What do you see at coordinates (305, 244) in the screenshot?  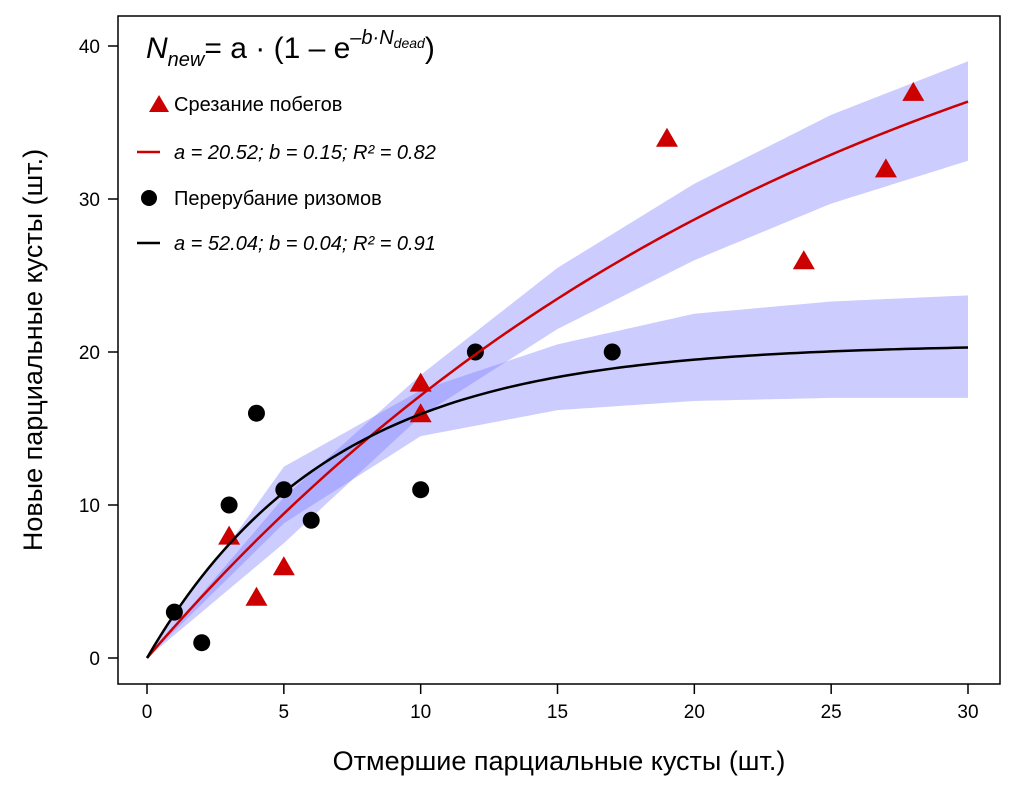 I see `legend-label-3: a = 52.04; b = 0.04; R² = 0.91` at bounding box center [305, 244].